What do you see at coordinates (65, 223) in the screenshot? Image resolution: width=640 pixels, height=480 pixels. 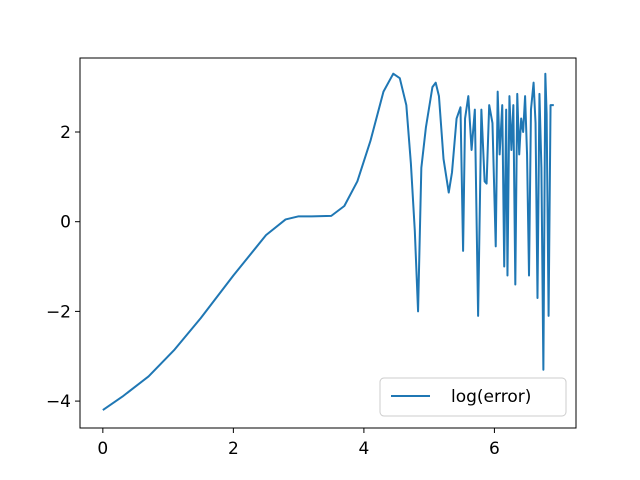 I see `y-tick-label: 0` at bounding box center [65, 223].